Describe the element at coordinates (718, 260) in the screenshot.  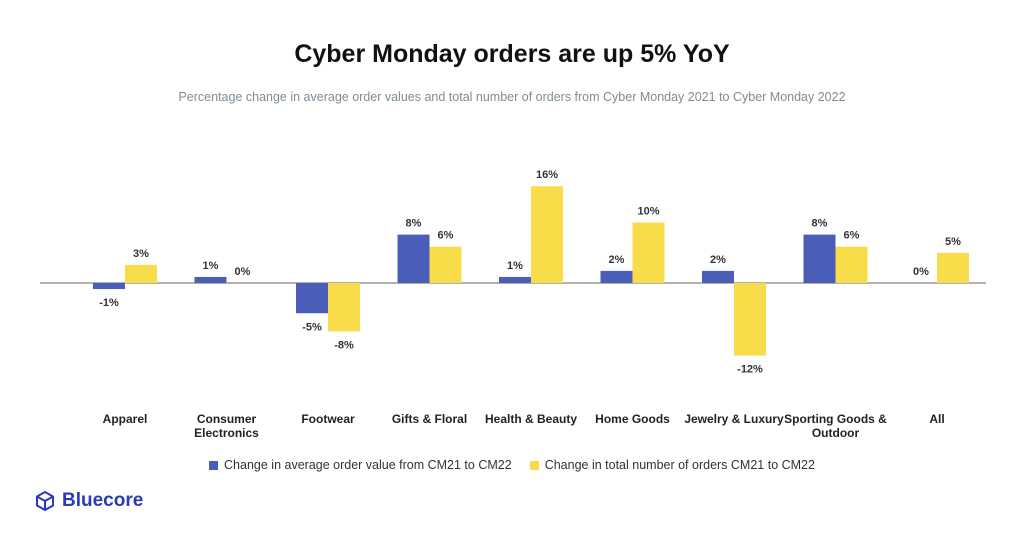
I see `data-label-aov-6: 2%` at that location.